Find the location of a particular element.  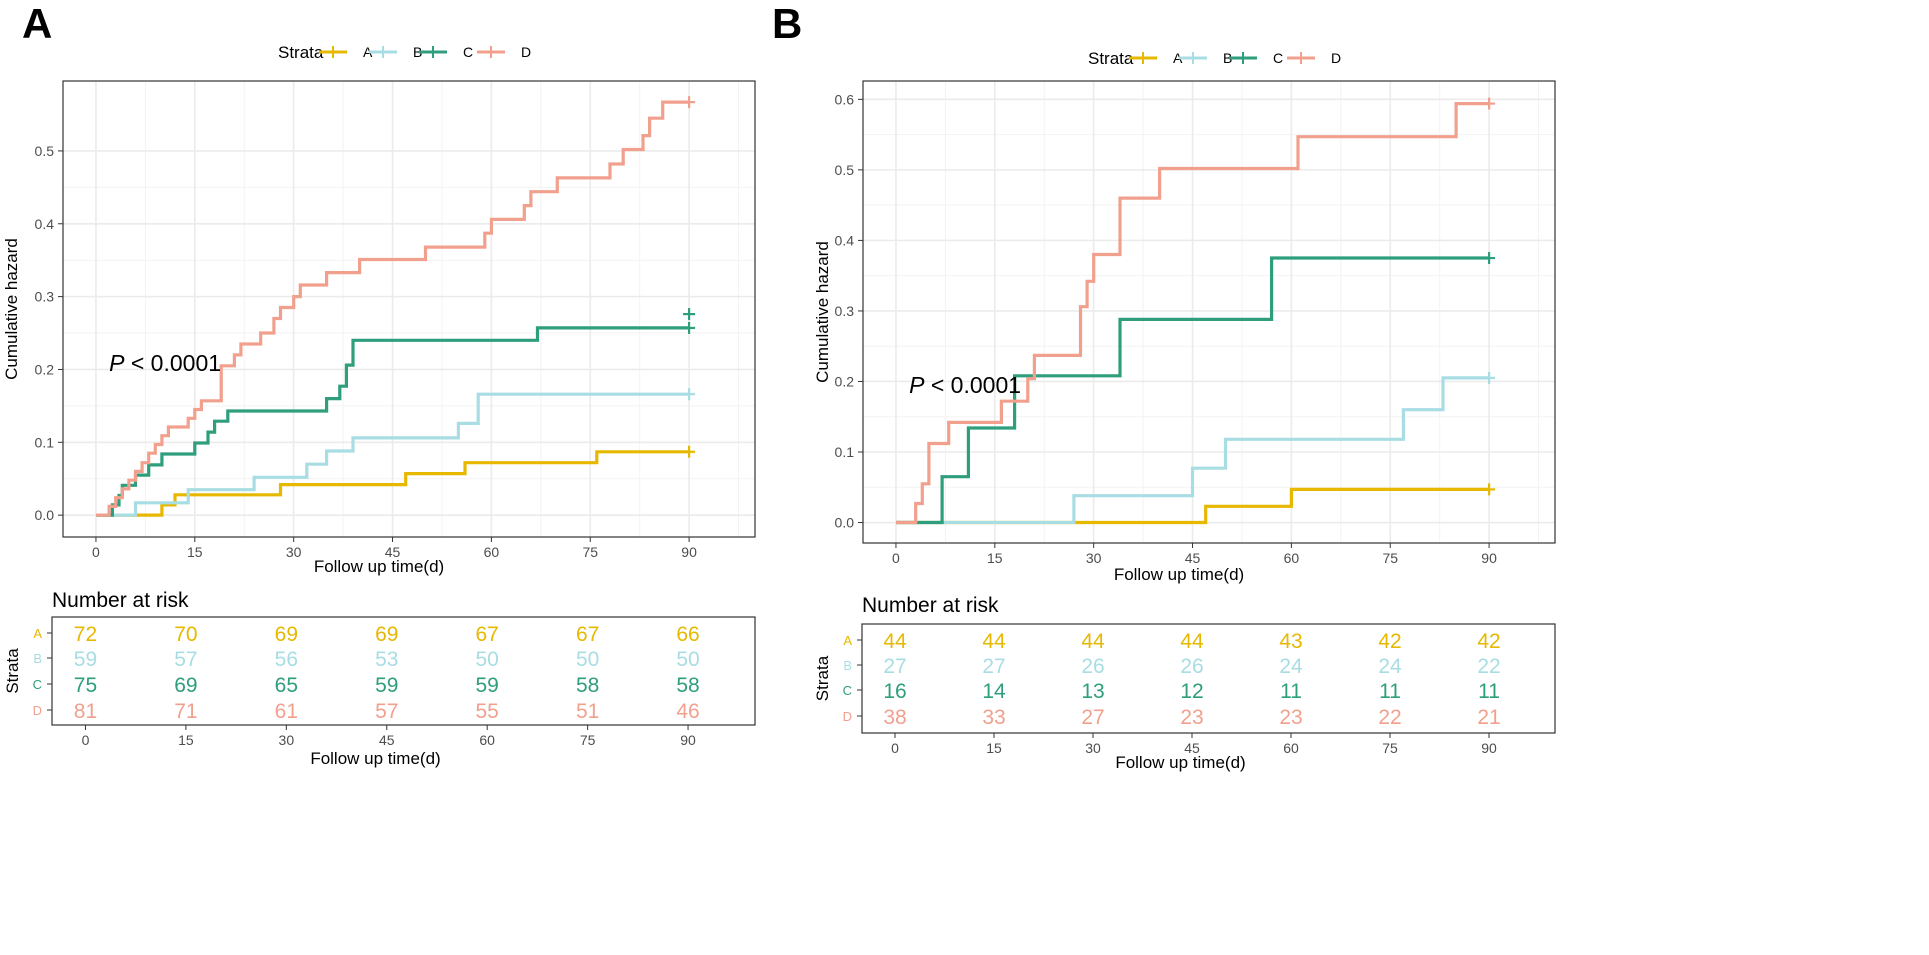

risk-value-d: 55 is located at coordinates (487, 711).